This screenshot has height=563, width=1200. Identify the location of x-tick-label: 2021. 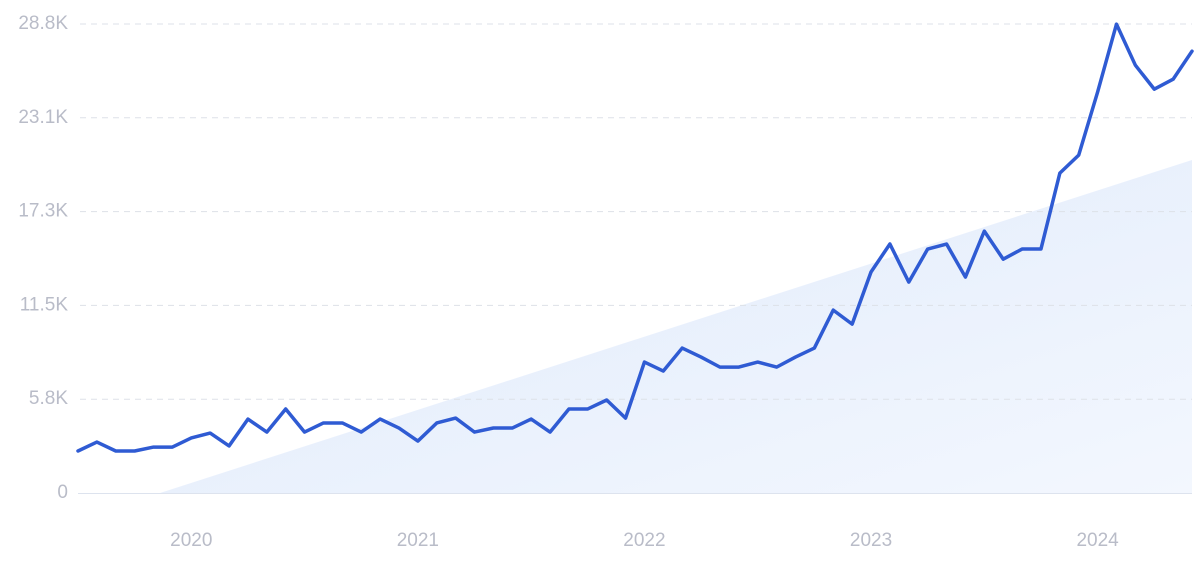
(418, 540).